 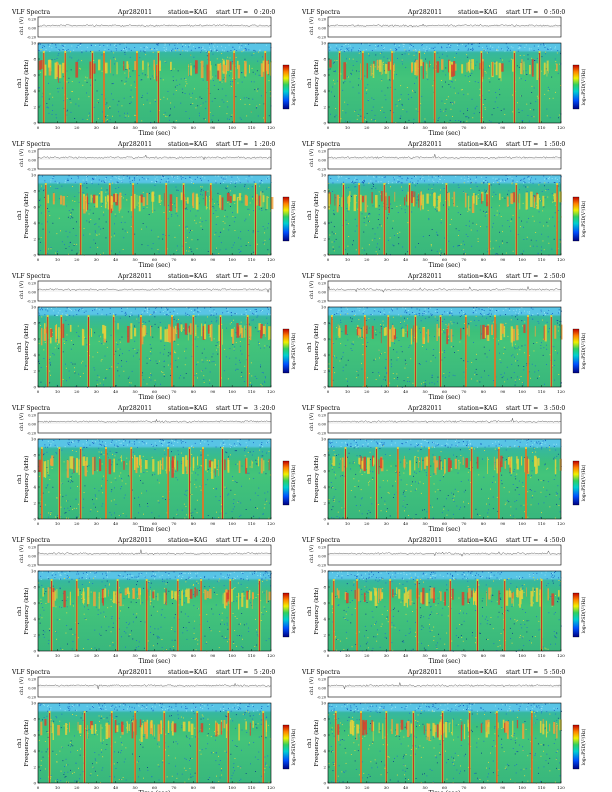 I want to click on time-tick-label: 50, so click(x=426, y=127).